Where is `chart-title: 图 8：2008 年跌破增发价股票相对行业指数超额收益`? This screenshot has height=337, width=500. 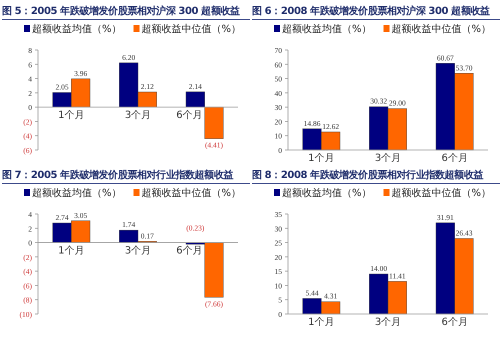 chart-title: 图 8：2008 年跌破增发价股票相对行业指数超额收益 is located at coordinates (376, 176).